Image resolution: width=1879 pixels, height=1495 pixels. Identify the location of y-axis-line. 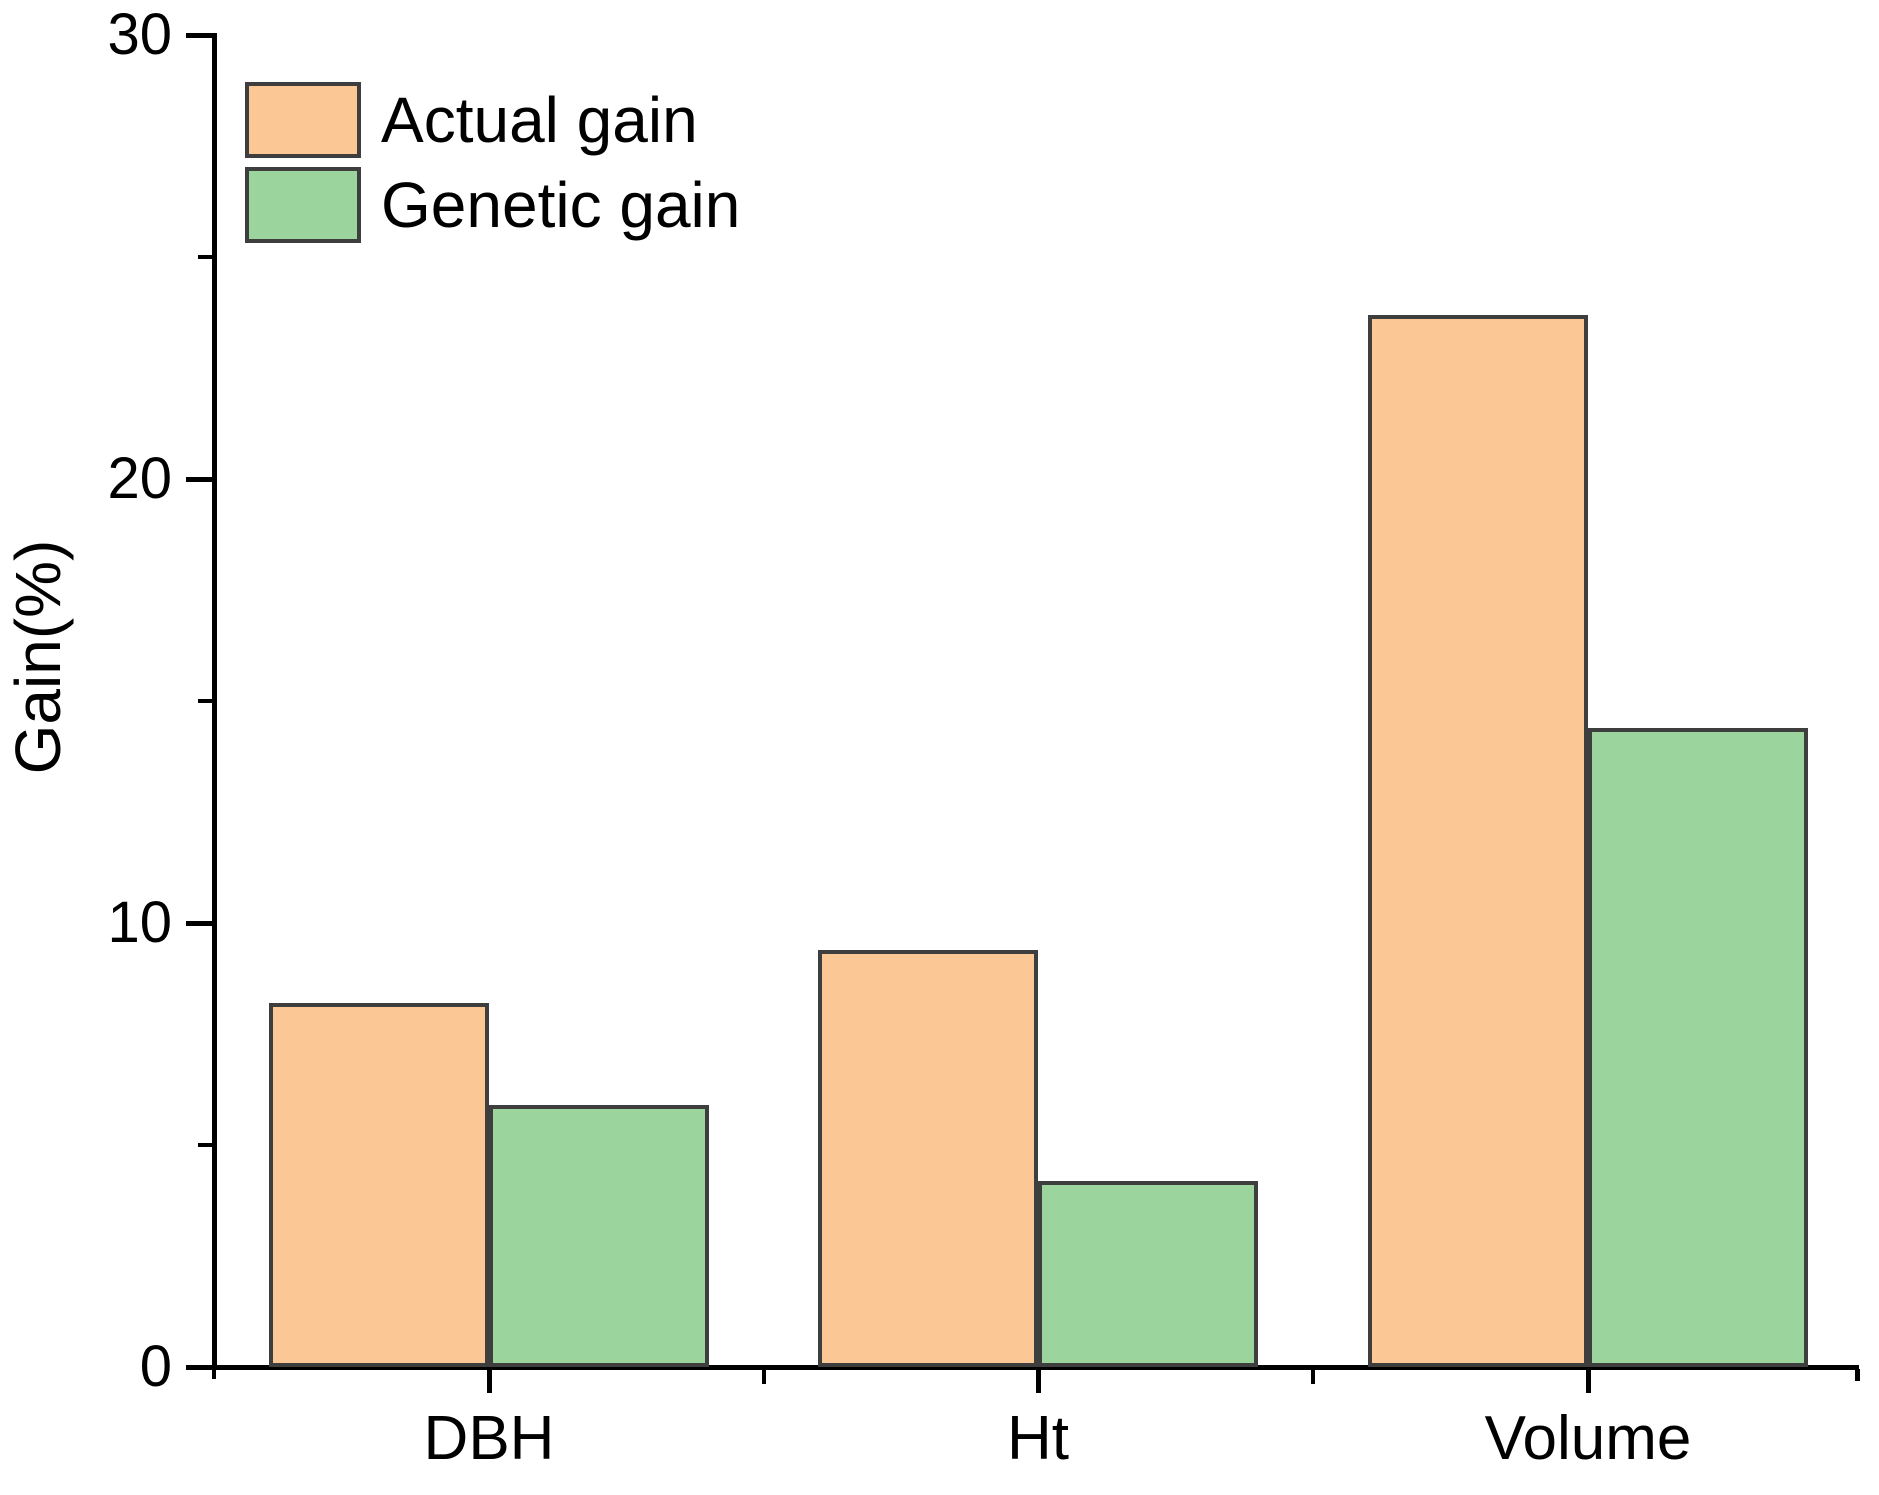
(214, 701).